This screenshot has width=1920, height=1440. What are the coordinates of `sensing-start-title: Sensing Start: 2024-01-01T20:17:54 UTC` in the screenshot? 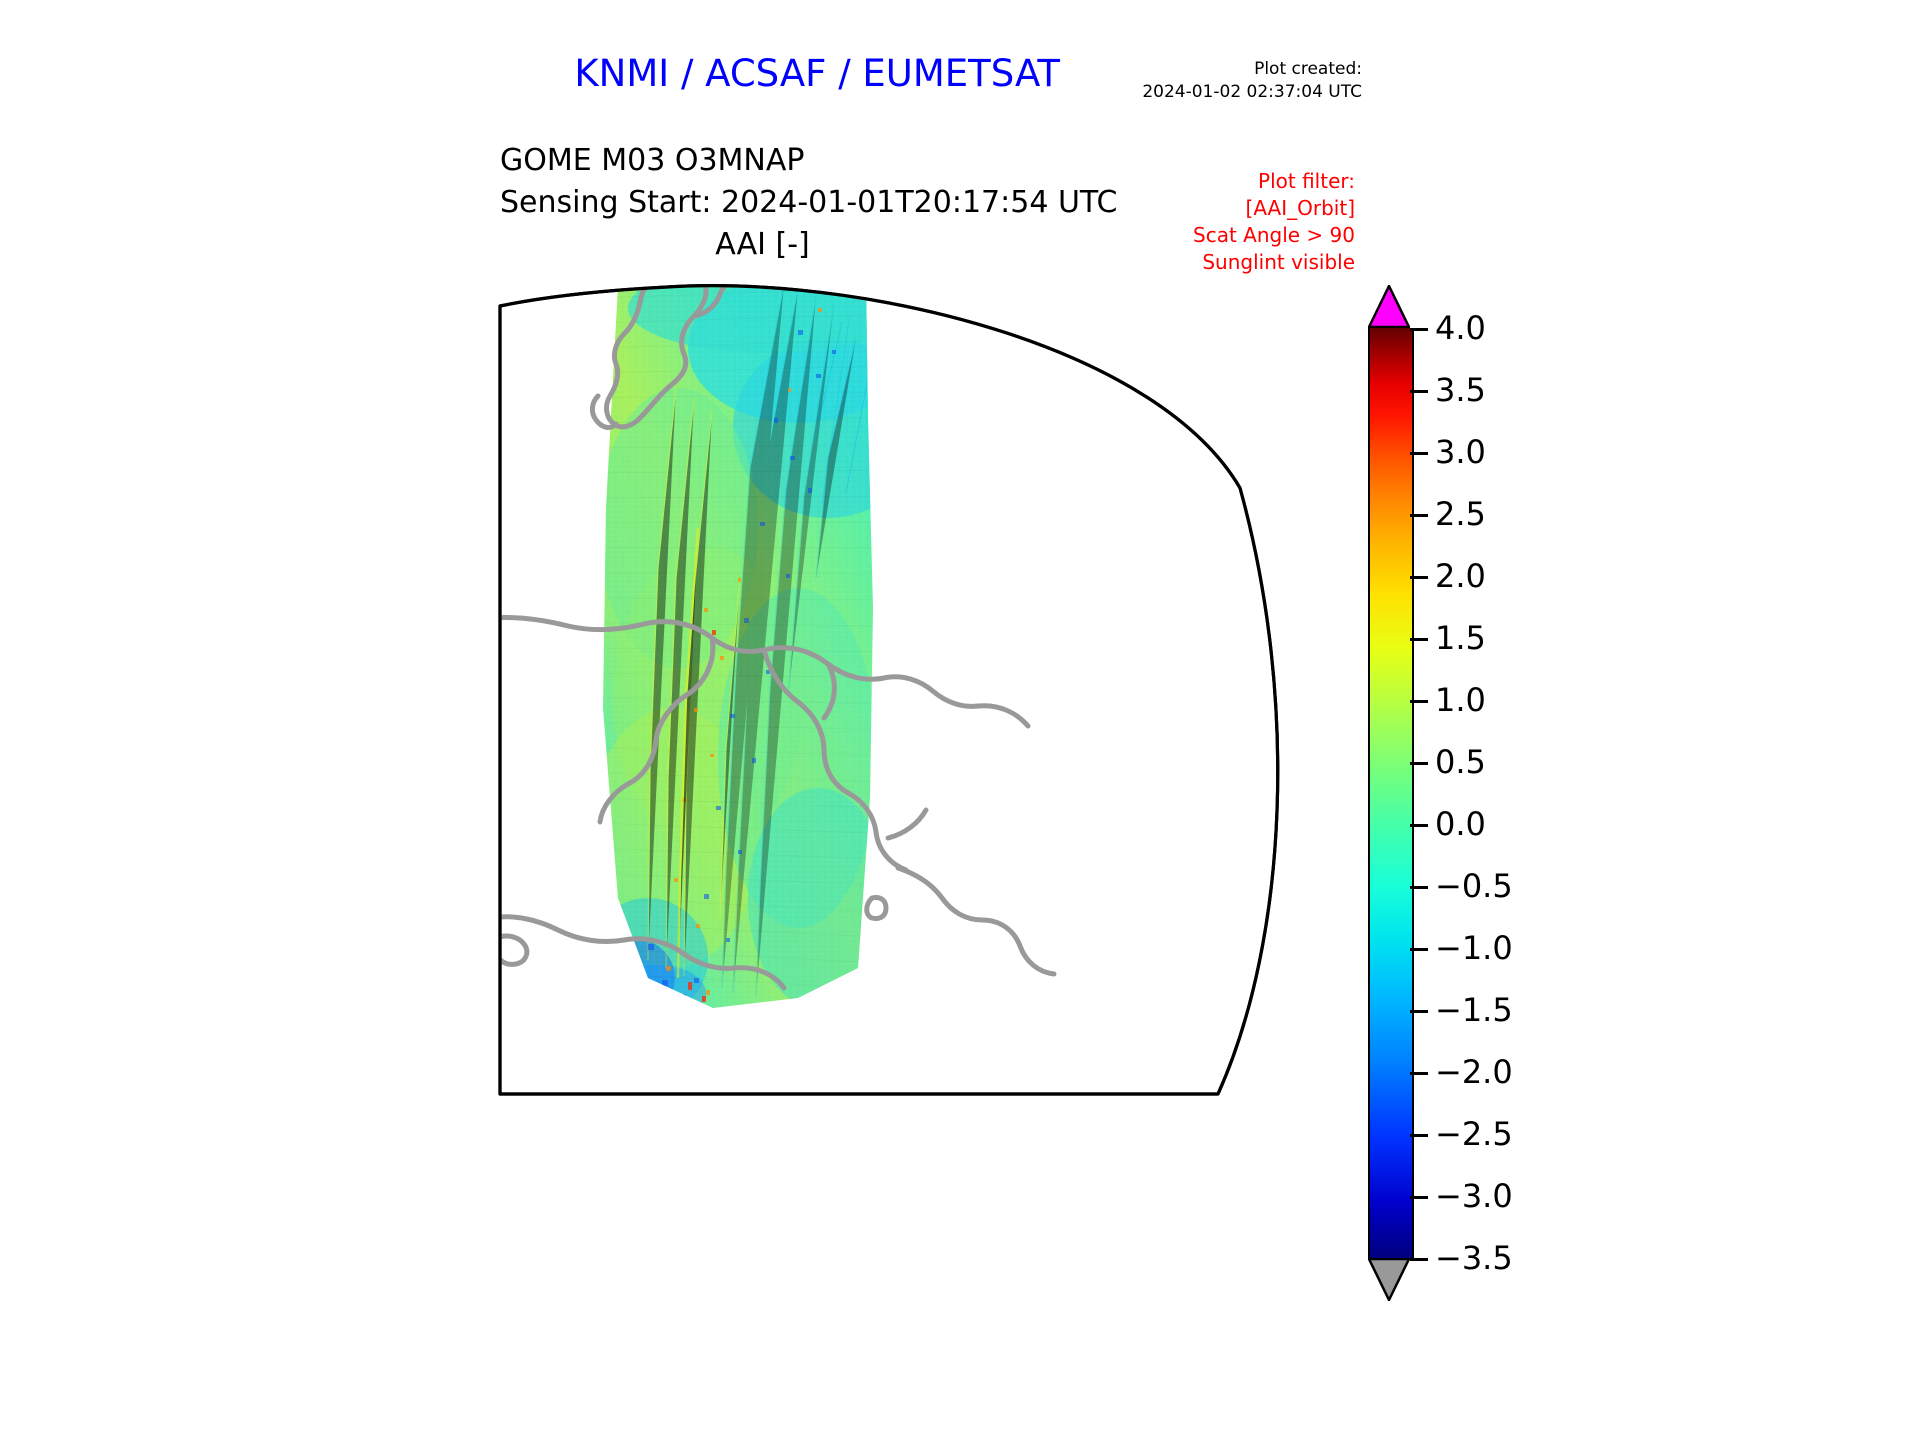 It's located at (809, 202).